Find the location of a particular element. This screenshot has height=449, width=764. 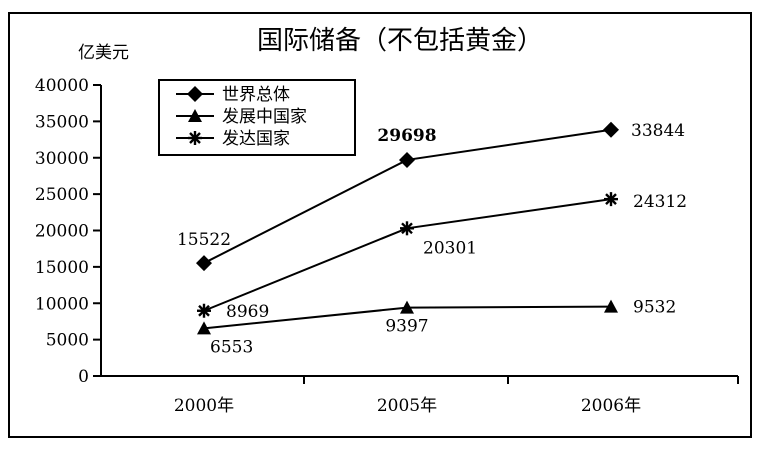

y-tick-label: 10000 is located at coordinates (62, 304).